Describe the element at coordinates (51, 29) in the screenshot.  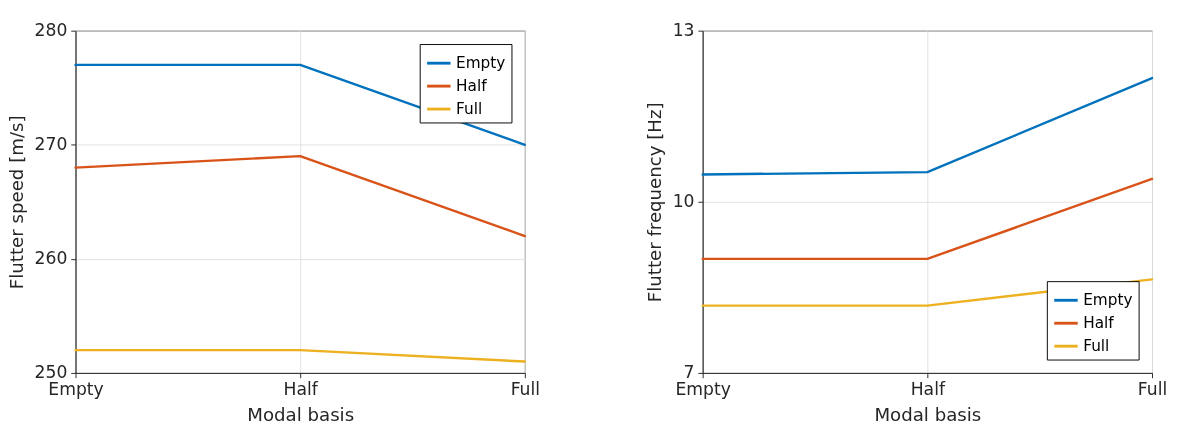
I see `y-tick-label: 280` at that location.